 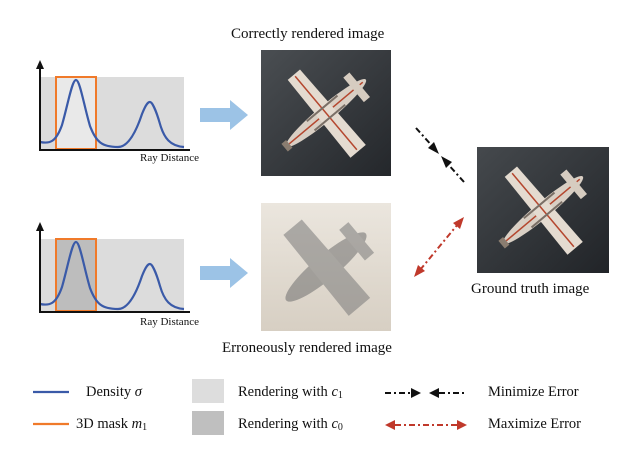 I want to click on correct-render-title: Correctly rendered image, so click(x=308, y=34).